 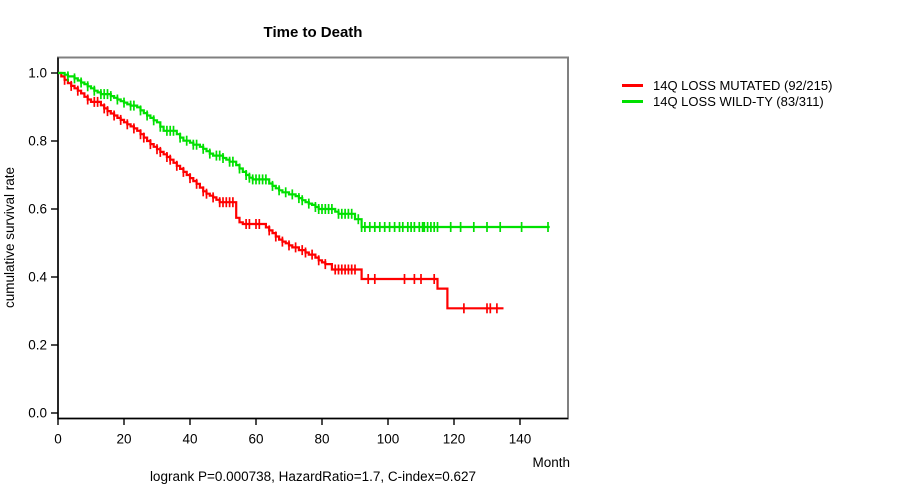 What do you see at coordinates (189, 439) in the screenshot?
I see `svg-text: 40` at bounding box center [189, 439].